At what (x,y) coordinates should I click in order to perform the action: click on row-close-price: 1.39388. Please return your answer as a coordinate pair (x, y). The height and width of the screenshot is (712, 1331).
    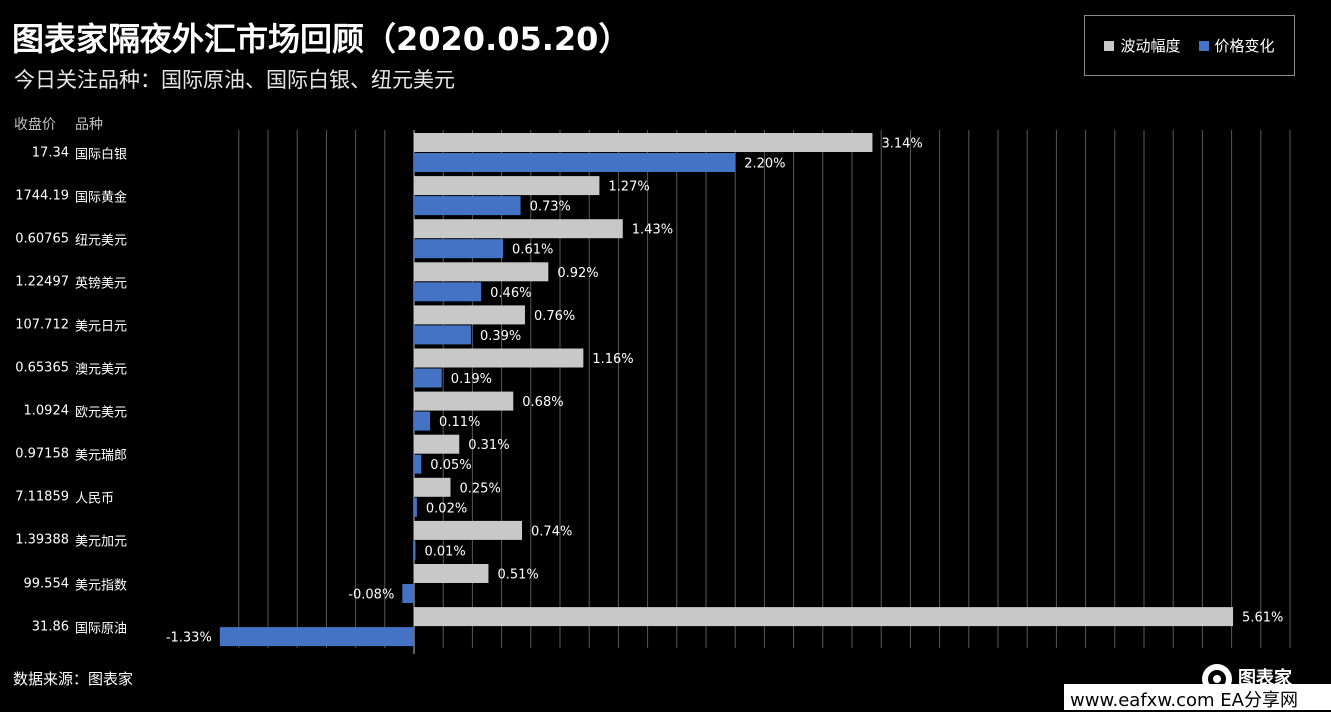
    Looking at the image, I should click on (42, 540).